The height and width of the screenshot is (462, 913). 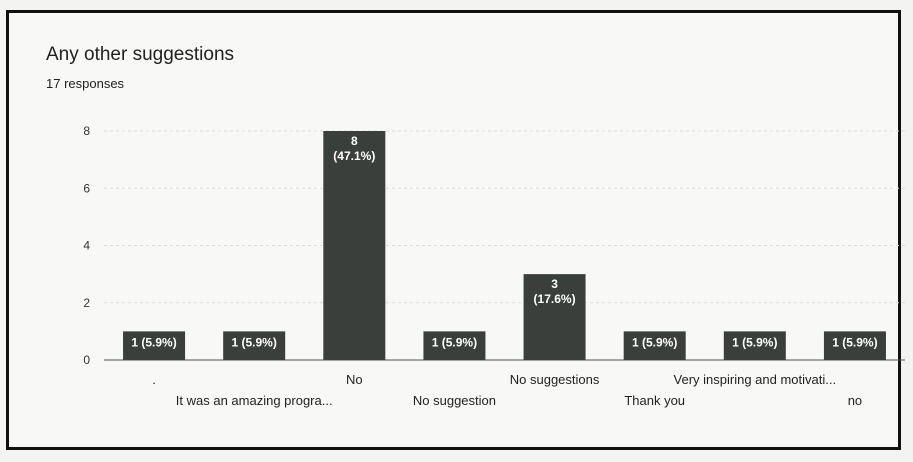 I want to click on bar-value-label: 3, so click(x=554, y=284).